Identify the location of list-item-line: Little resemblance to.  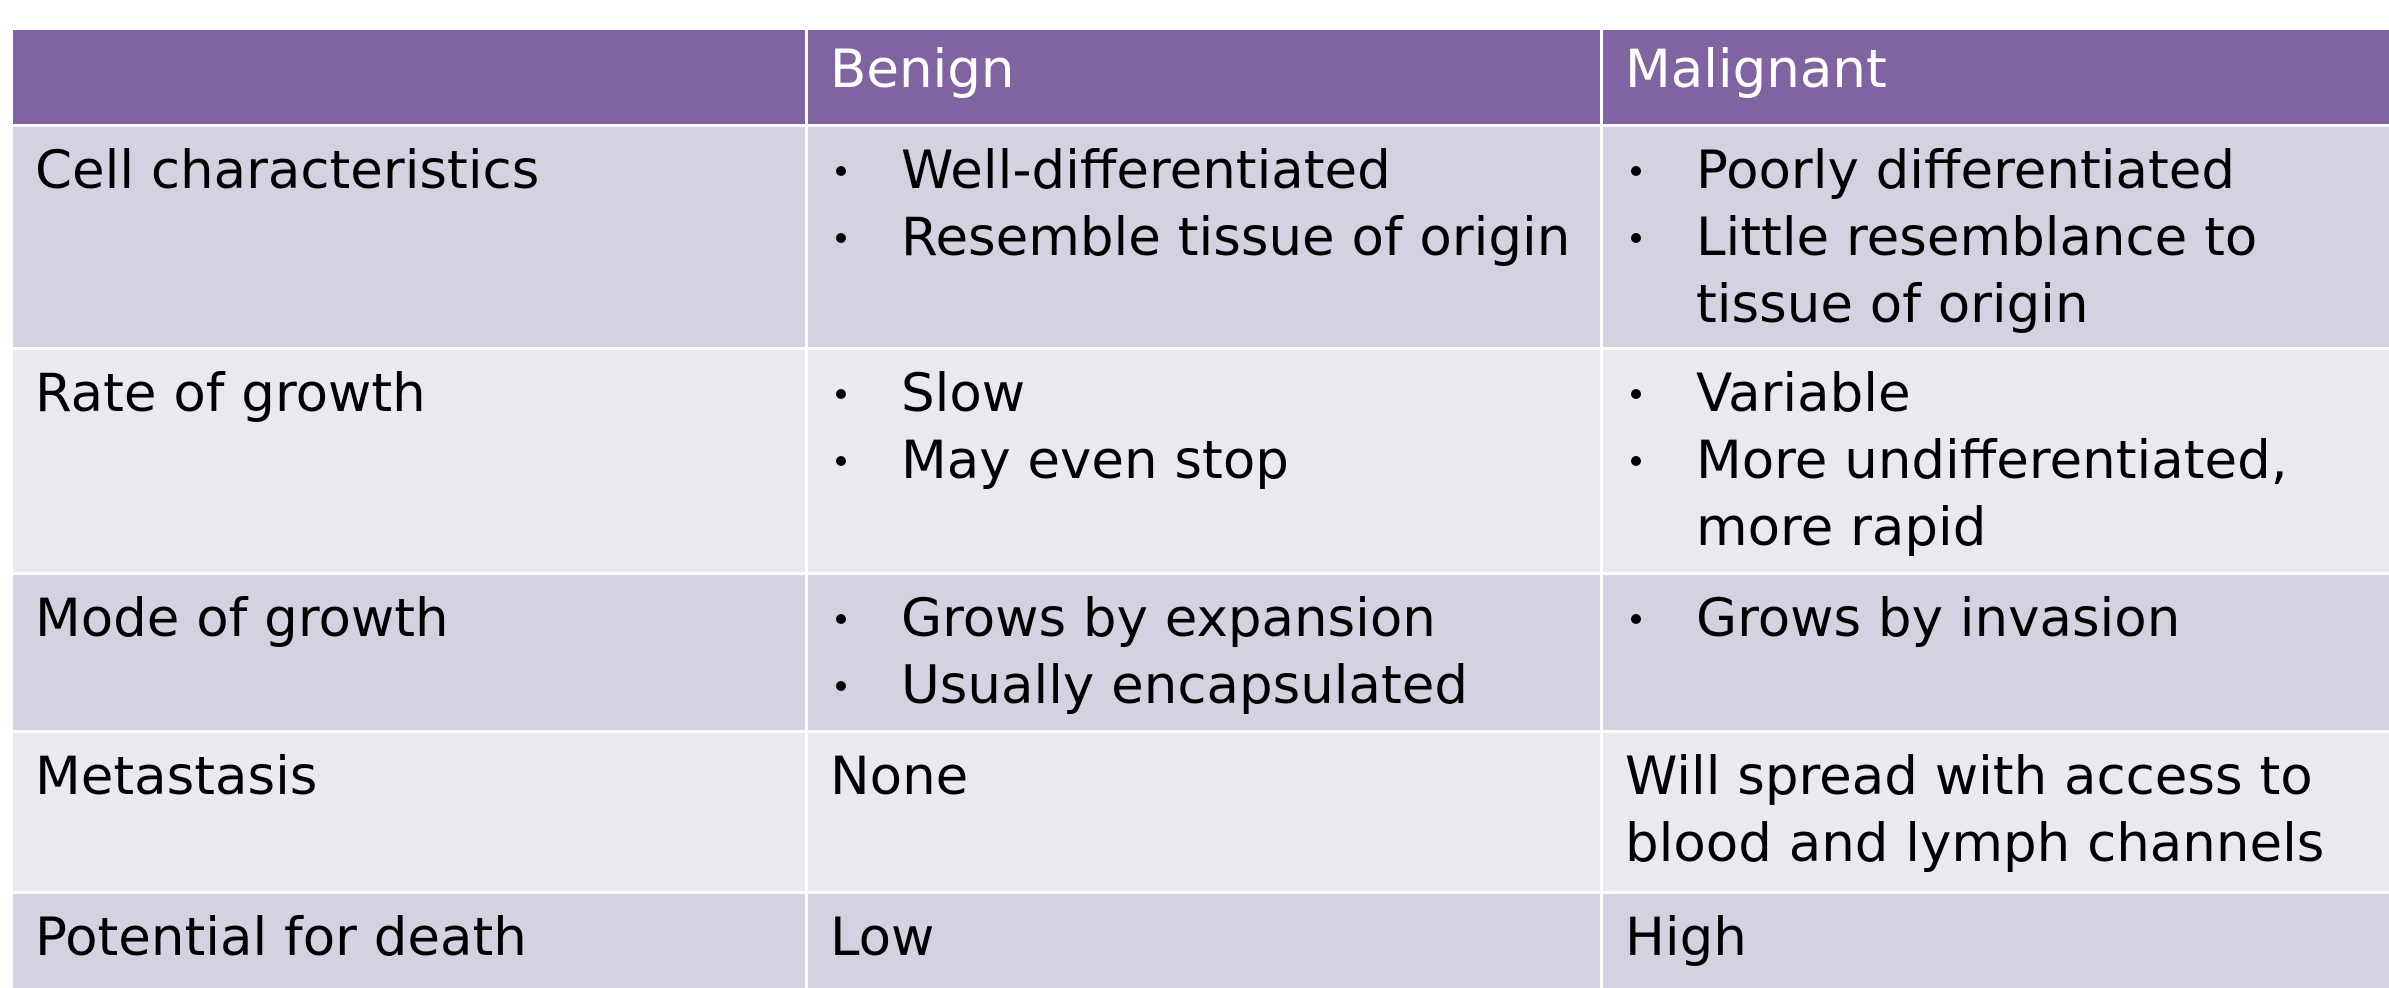
(1977, 237).